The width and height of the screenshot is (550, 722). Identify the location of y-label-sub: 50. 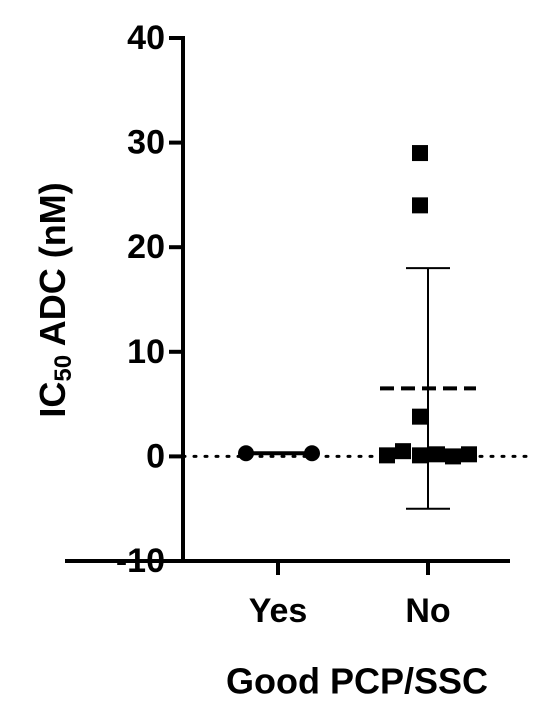
(63, 368).